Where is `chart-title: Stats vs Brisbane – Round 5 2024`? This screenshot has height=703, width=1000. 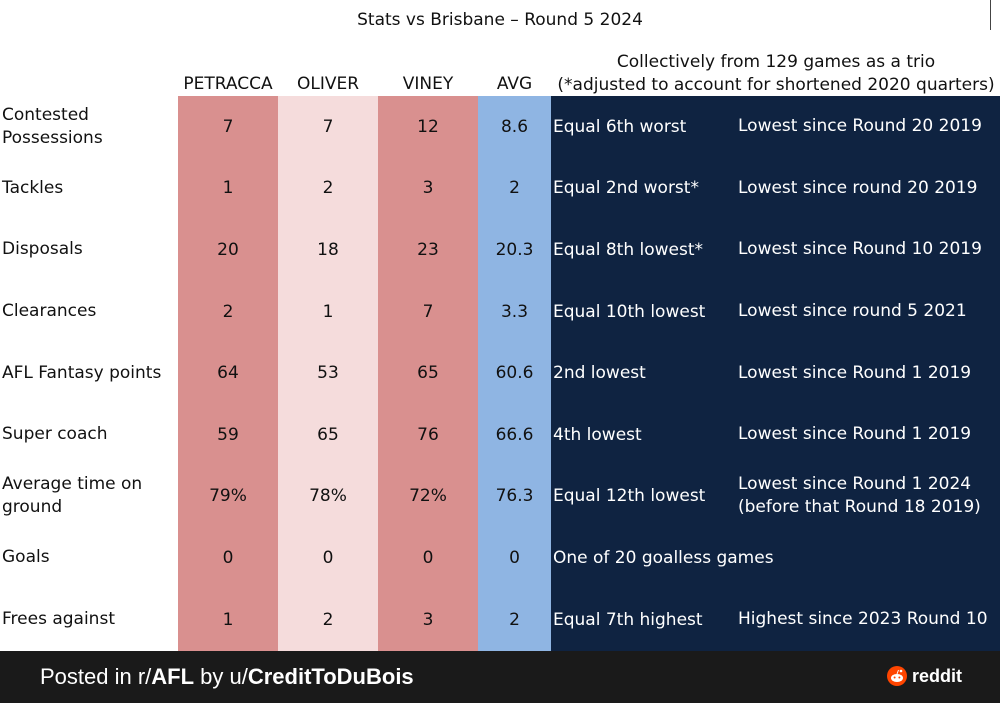 chart-title: Stats vs Brisbane – Round 5 2024 is located at coordinates (500, 20).